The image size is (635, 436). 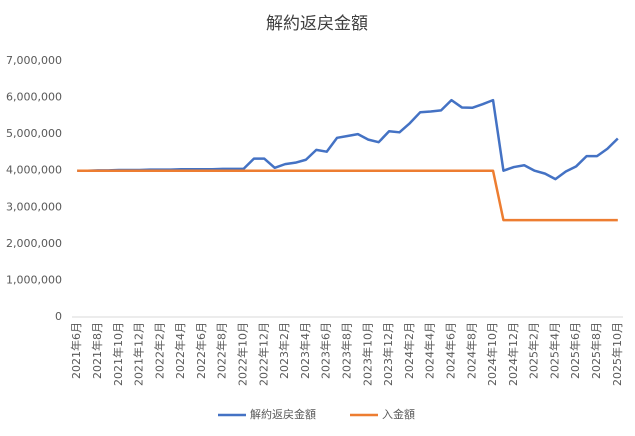 I want to click on x-tick-label: 2024年10月, so click(x=492, y=354).